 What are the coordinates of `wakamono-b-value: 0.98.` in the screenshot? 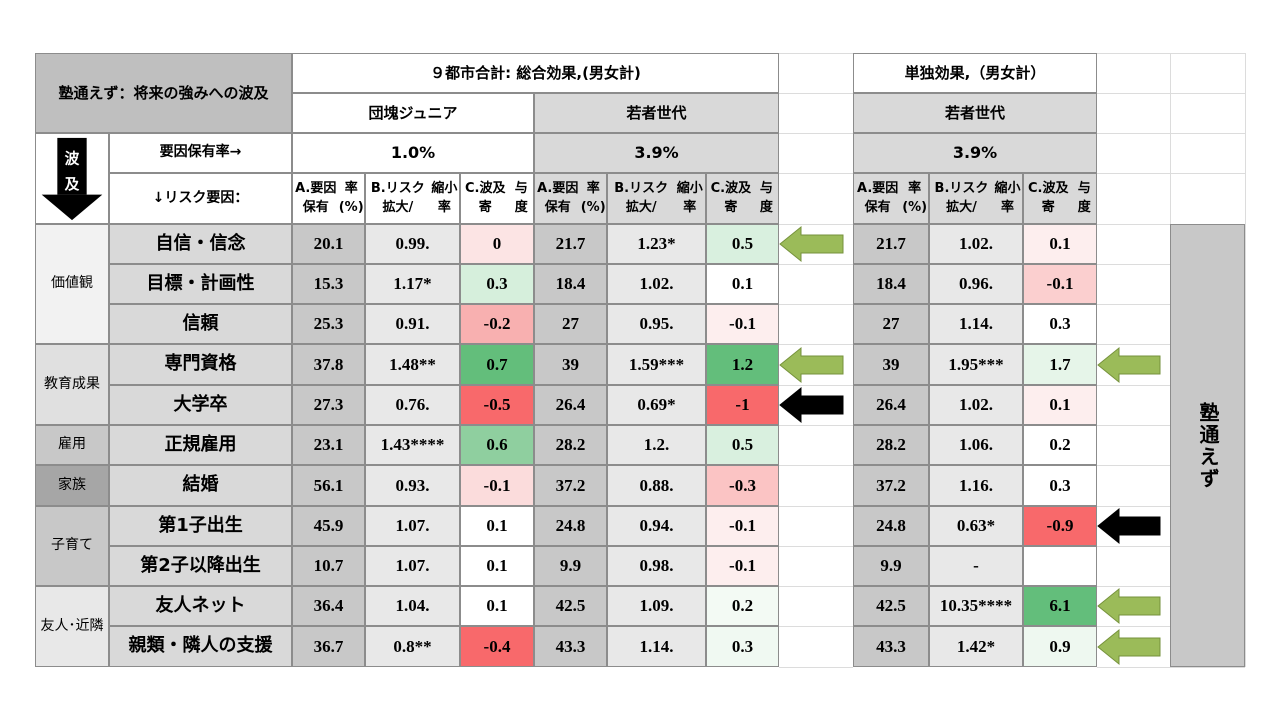 It's located at (656, 566).